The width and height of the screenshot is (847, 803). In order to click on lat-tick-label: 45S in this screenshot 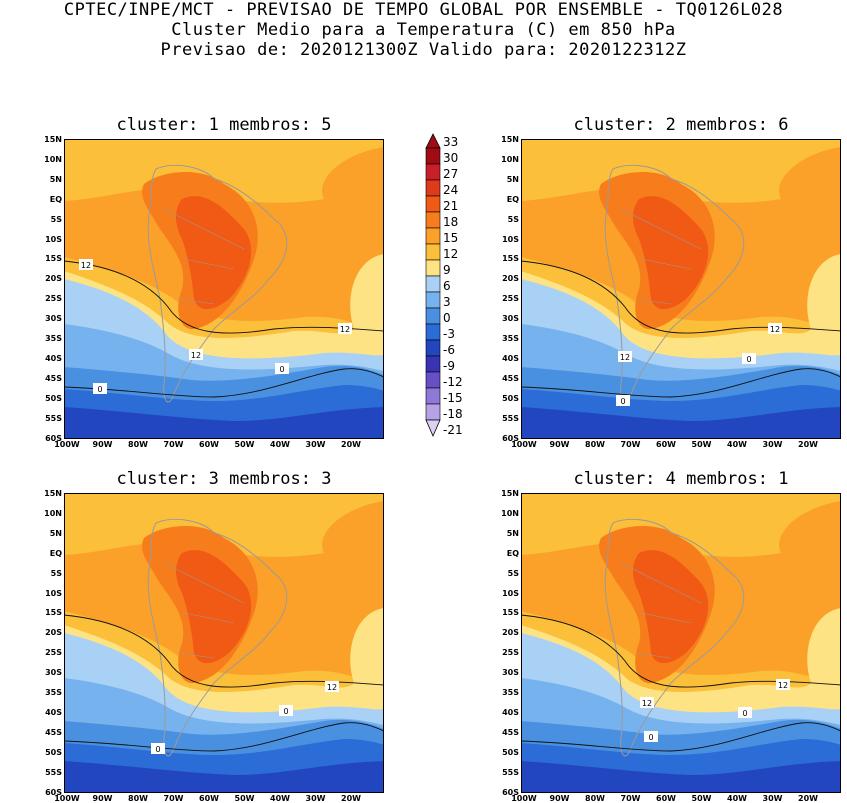, I will do `click(53, 732)`.